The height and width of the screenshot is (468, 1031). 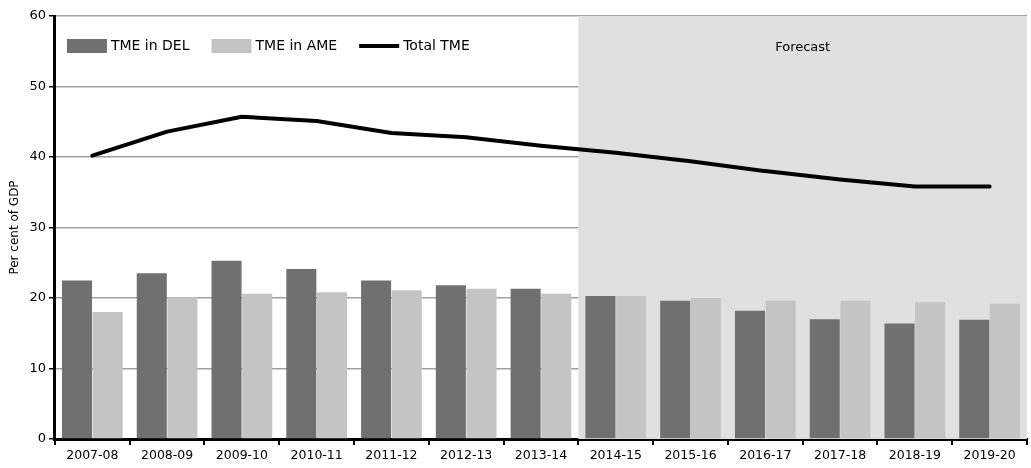 I want to click on x-tick-label: 2011-12, so click(x=391, y=454).